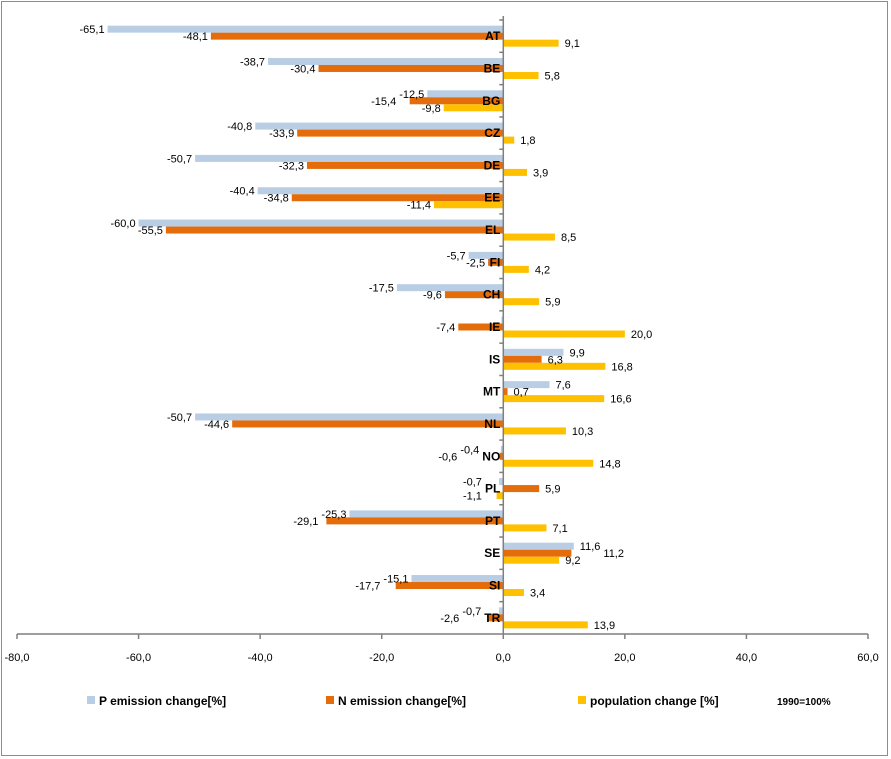 This screenshot has height=759, width=891. What do you see at coordinates (432, 296) in the screenshot?
I see `data-label: -9,6` at bounding box center [432, 296].